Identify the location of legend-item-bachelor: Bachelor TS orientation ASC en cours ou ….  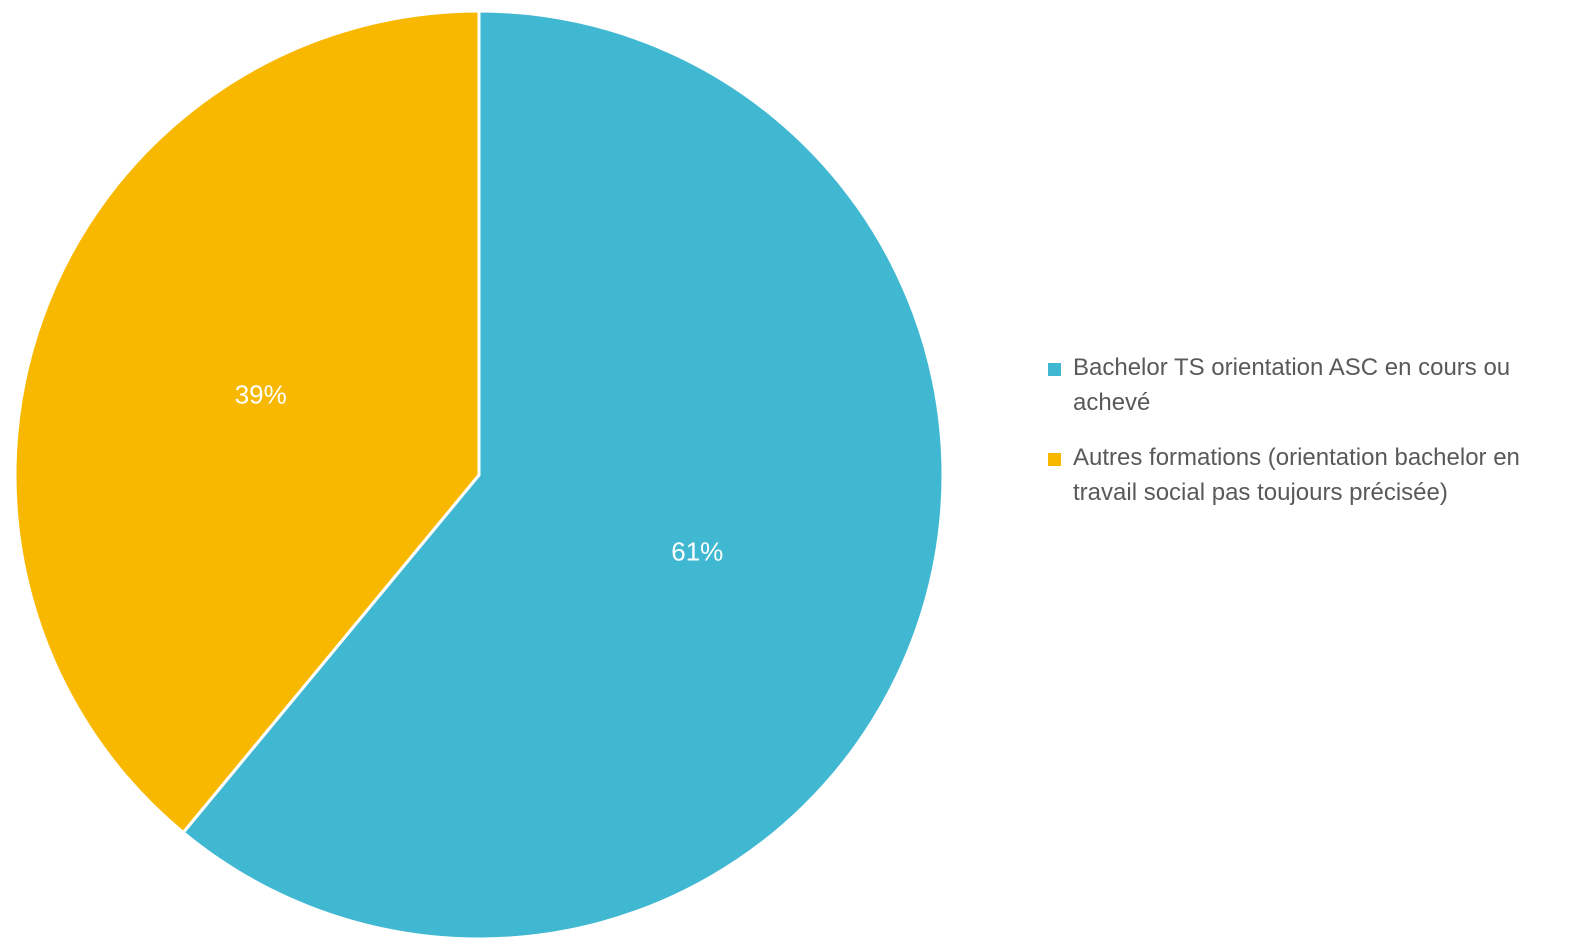
(1313, 385).